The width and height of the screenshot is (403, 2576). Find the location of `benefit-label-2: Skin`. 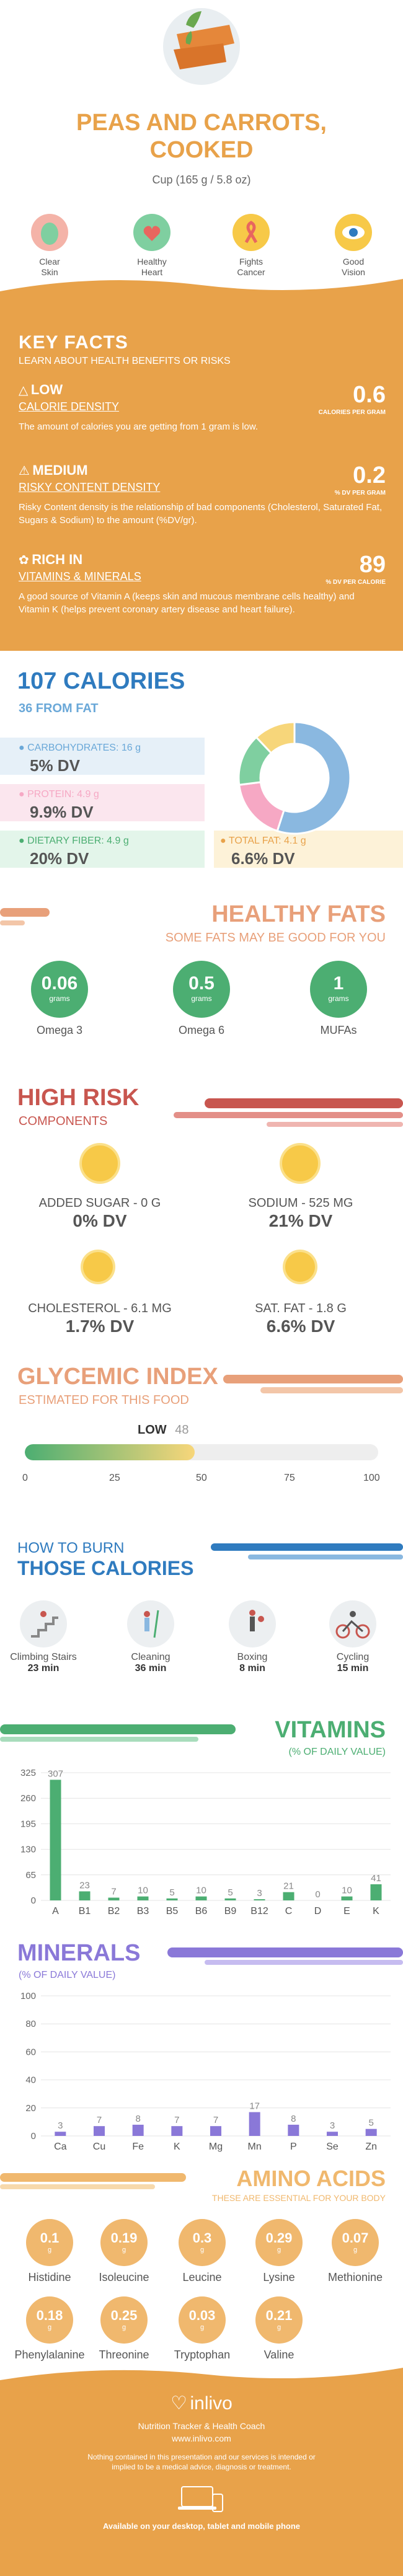

benefit-label-2: Skin is located at coordinates (49, 272).